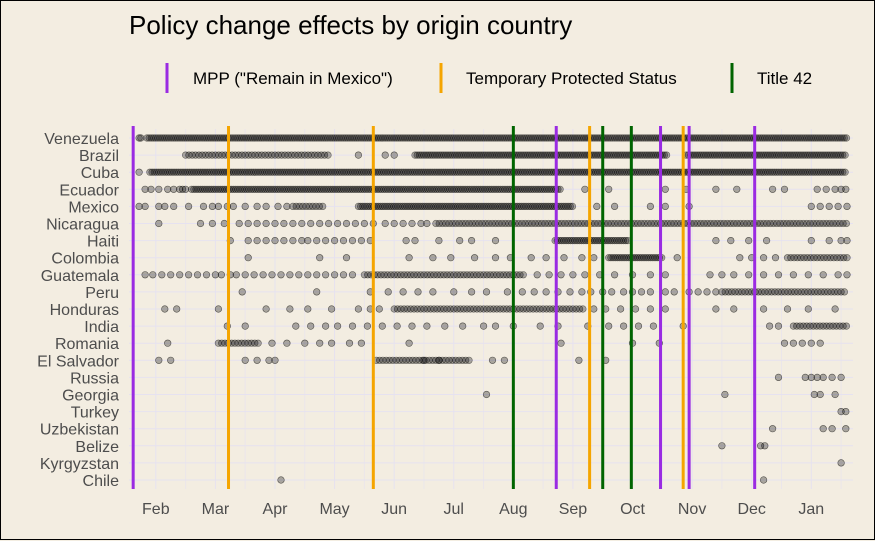 The width and height of the screenshot is (875, 541). I want to click on series-ecuador, so click(495, 189).